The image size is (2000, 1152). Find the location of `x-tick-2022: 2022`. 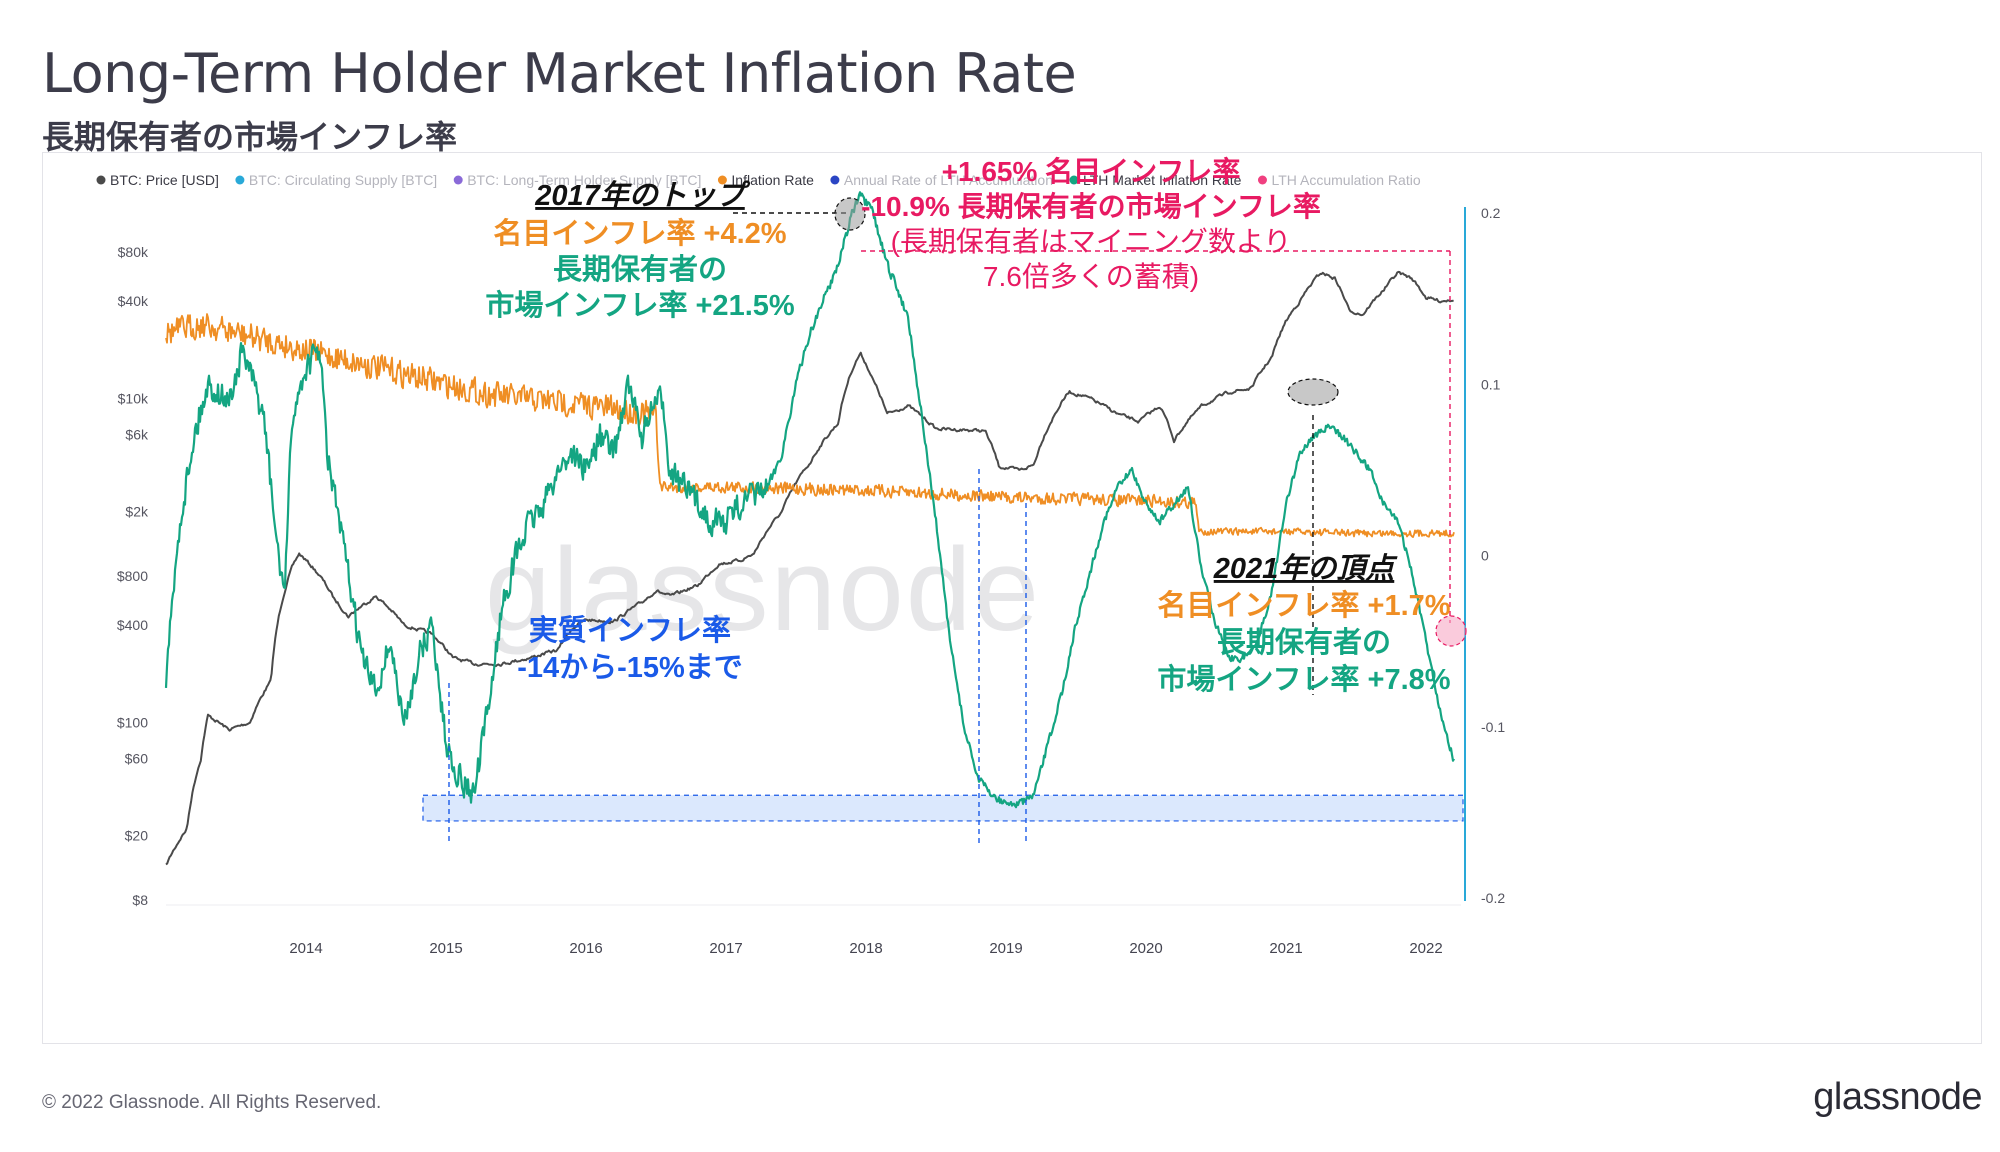

x-tick-2022: 2022 is located at coordinates (1425, 948).